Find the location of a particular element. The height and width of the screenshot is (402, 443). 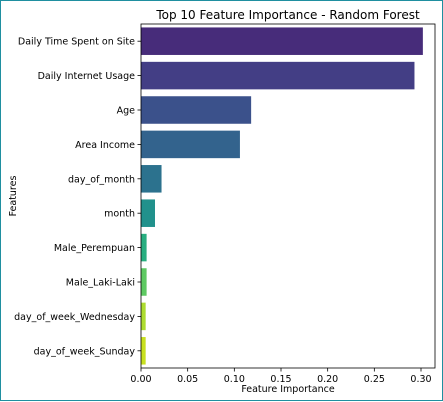

x-tick-label: 0.15 is located at coordinates (280, 379).